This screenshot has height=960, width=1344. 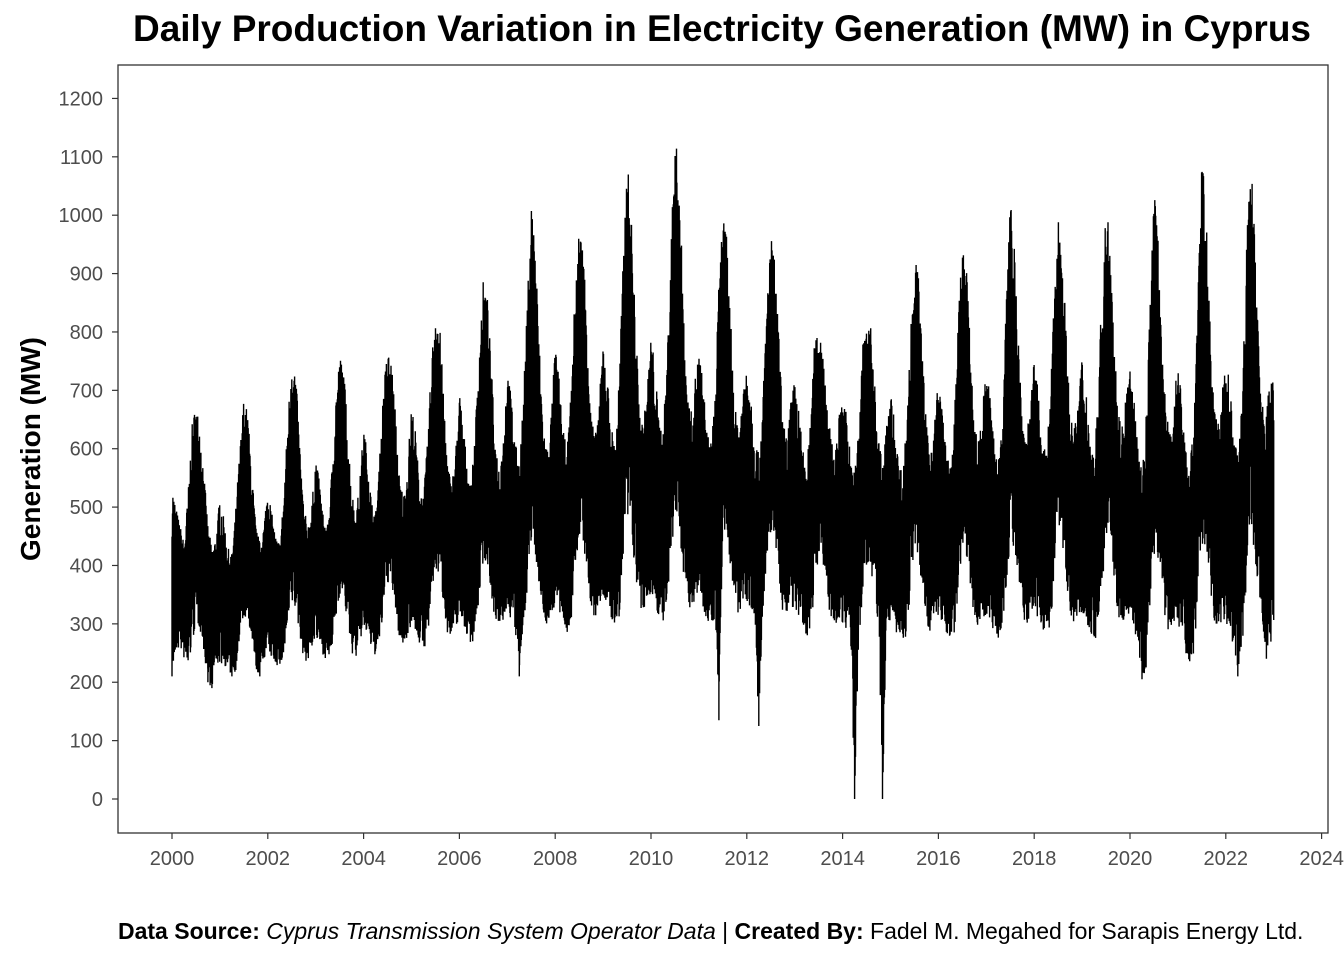 I want to click on y-tick-label: 200, so click(x=86, y=683).